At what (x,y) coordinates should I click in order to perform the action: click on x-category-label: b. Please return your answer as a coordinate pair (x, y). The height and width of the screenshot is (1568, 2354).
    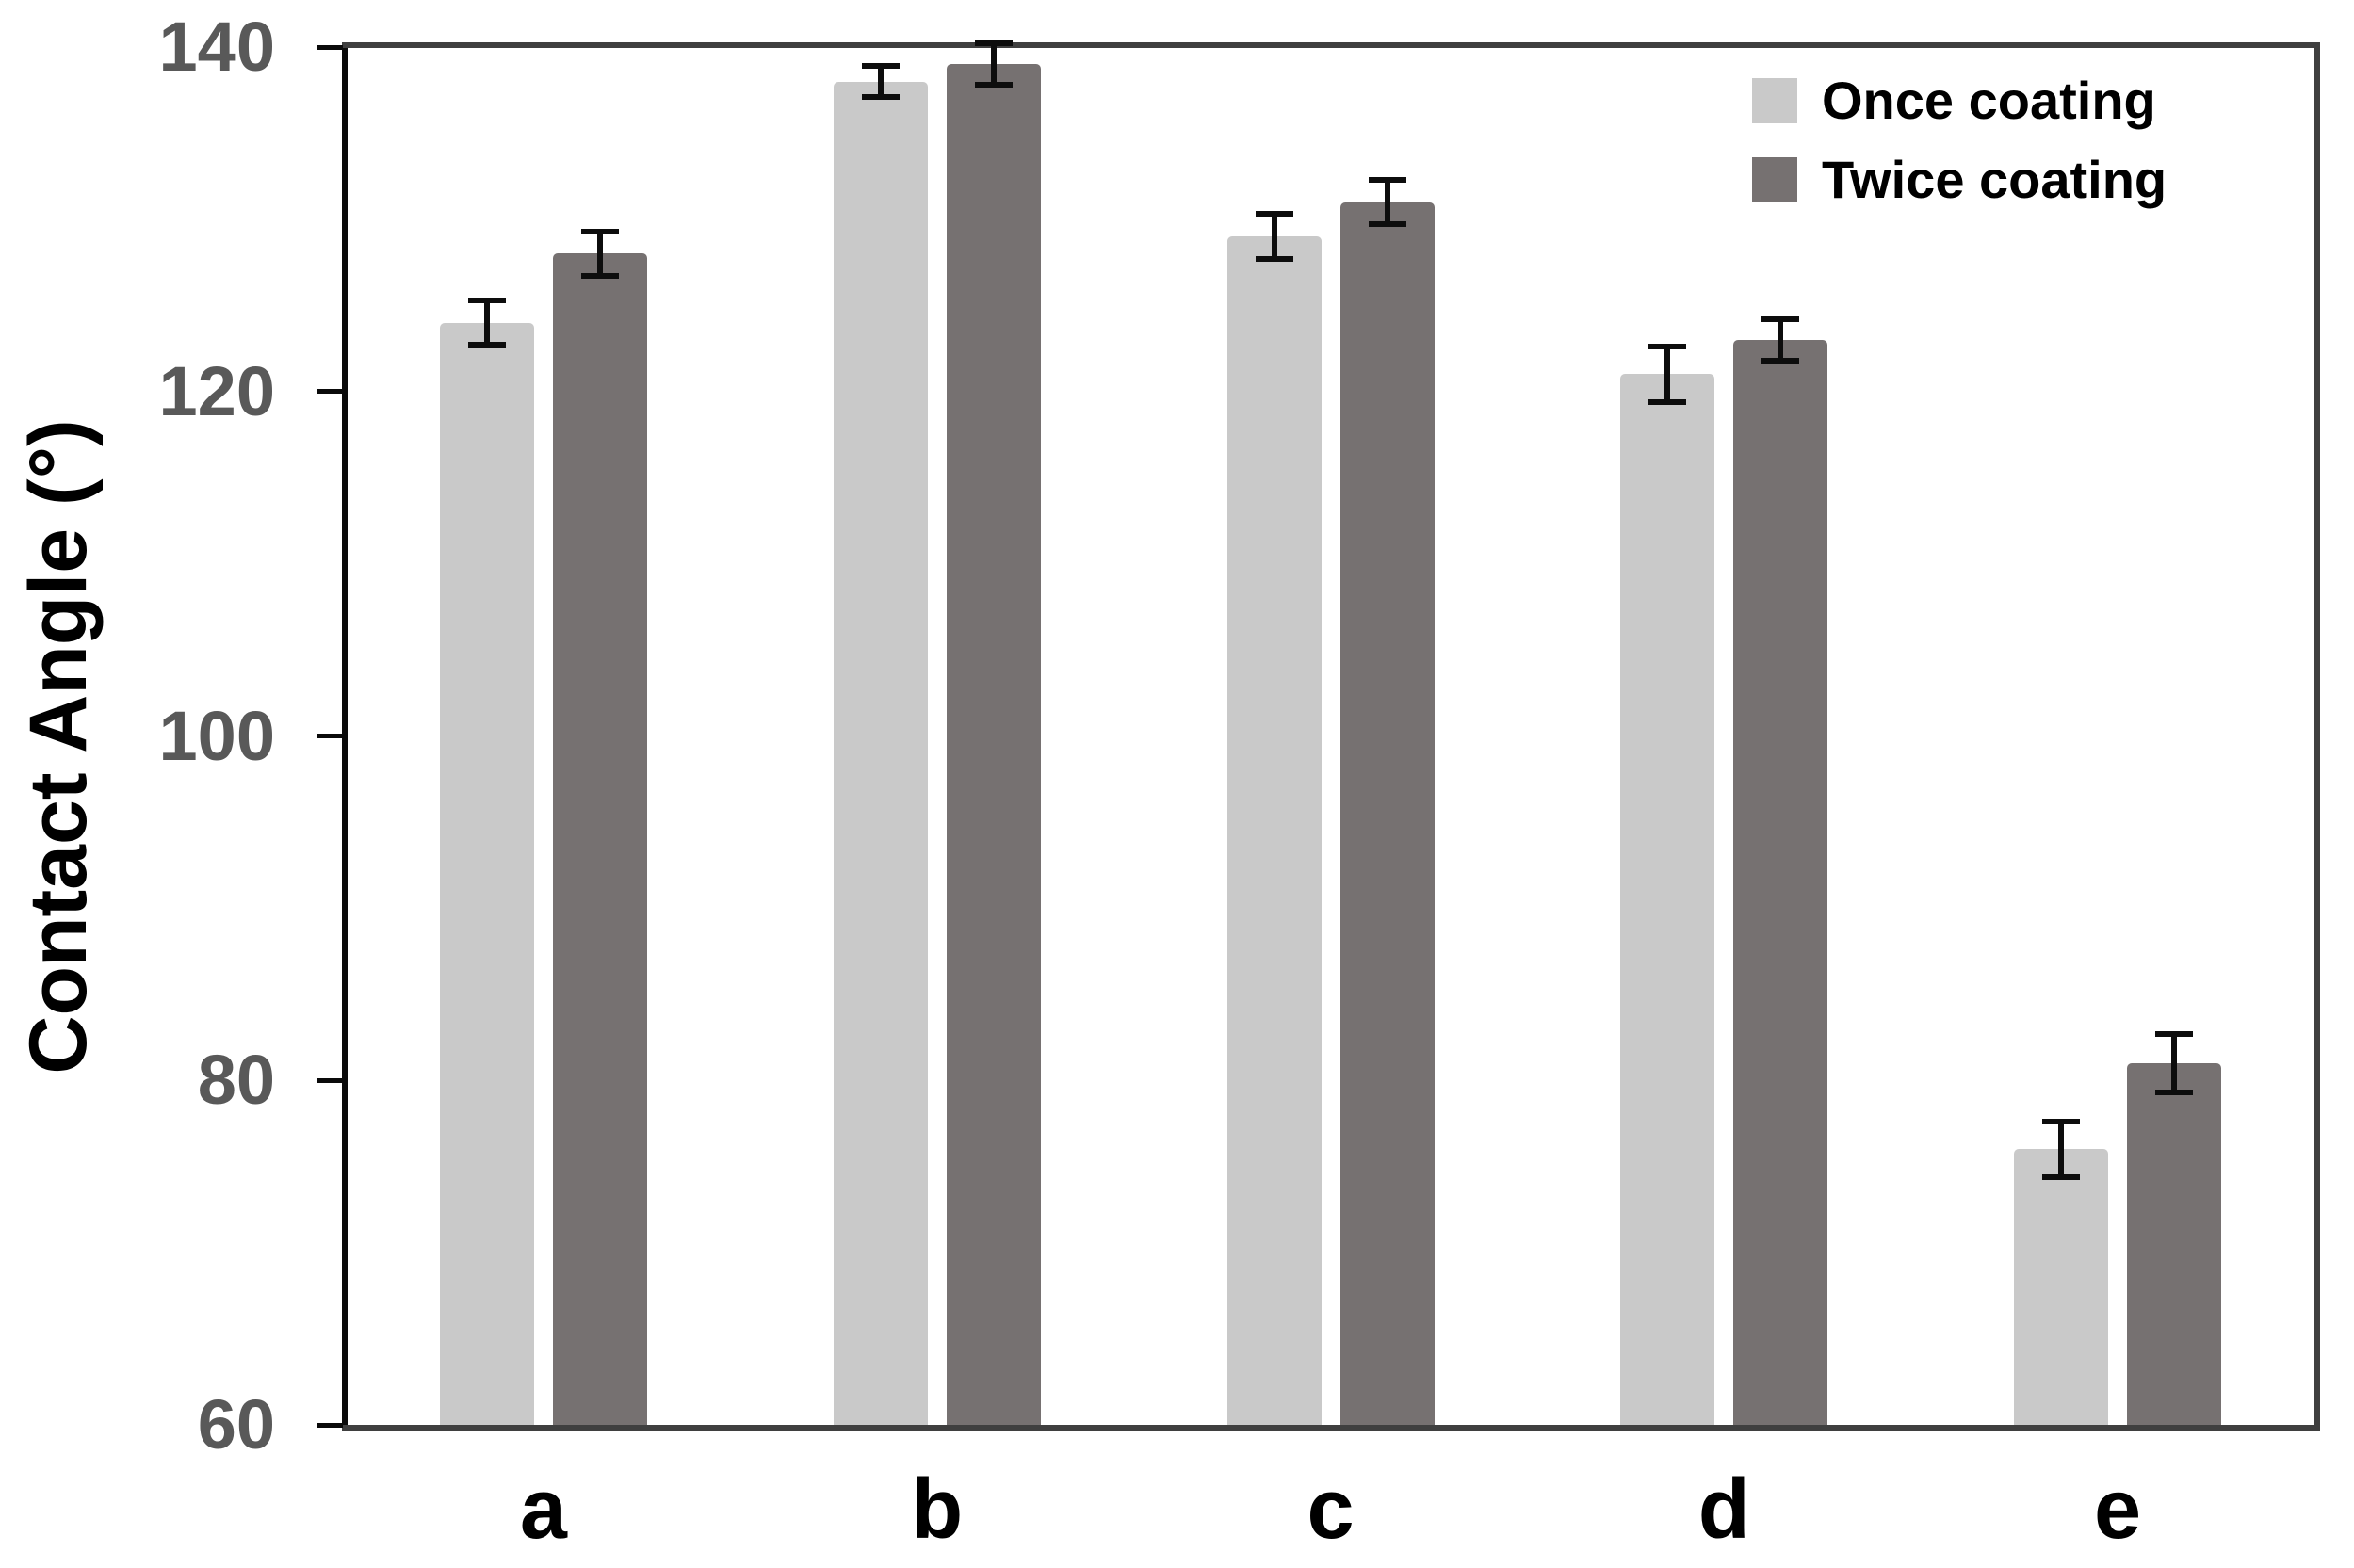
    Looking at the image, I should click on (938, 1510).